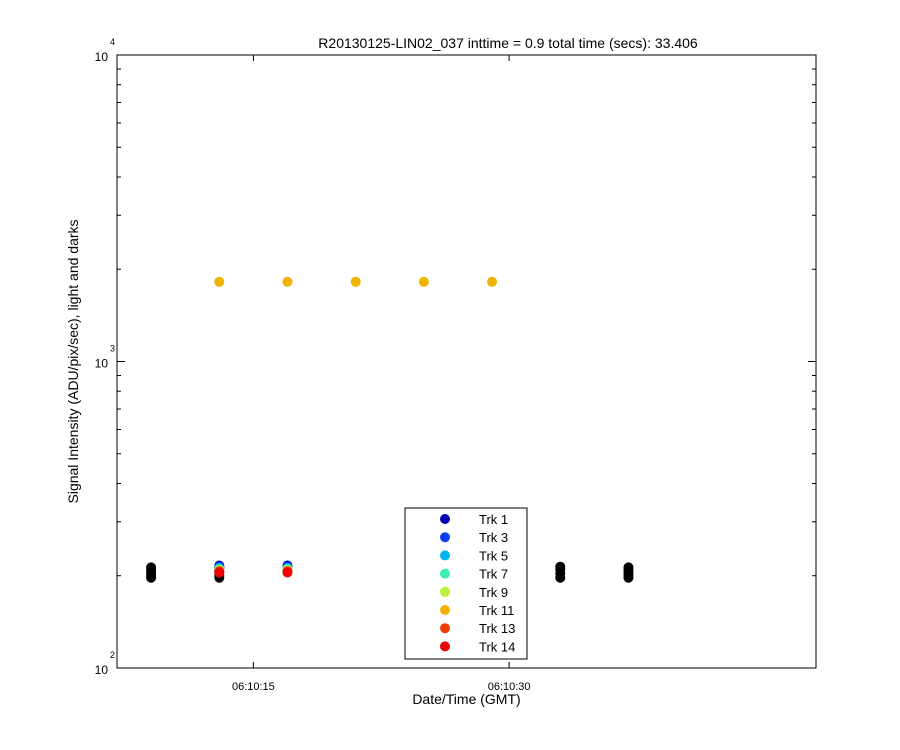 The width and height of the screenshot is (900, 750). I want to click on legend-label: Trk 14, so click(497, 646).